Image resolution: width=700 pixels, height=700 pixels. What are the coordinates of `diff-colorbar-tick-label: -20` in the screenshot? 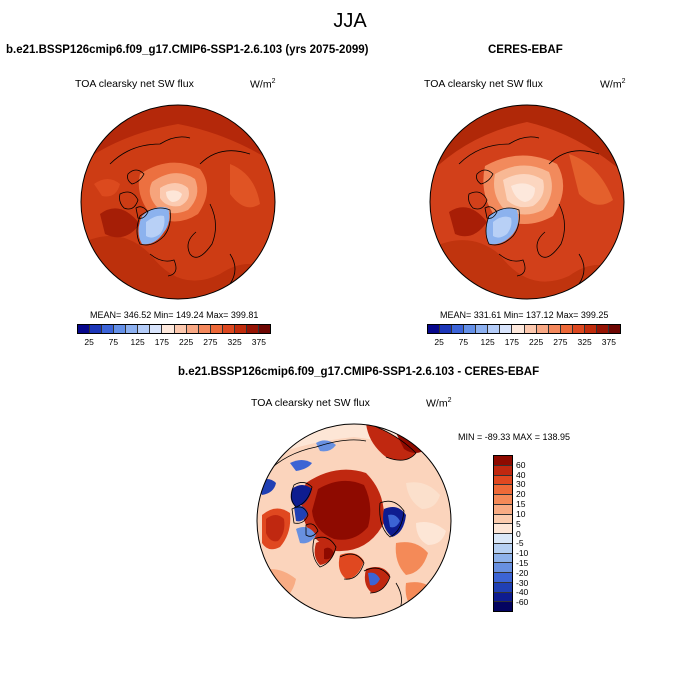 It's located at (522, 572).